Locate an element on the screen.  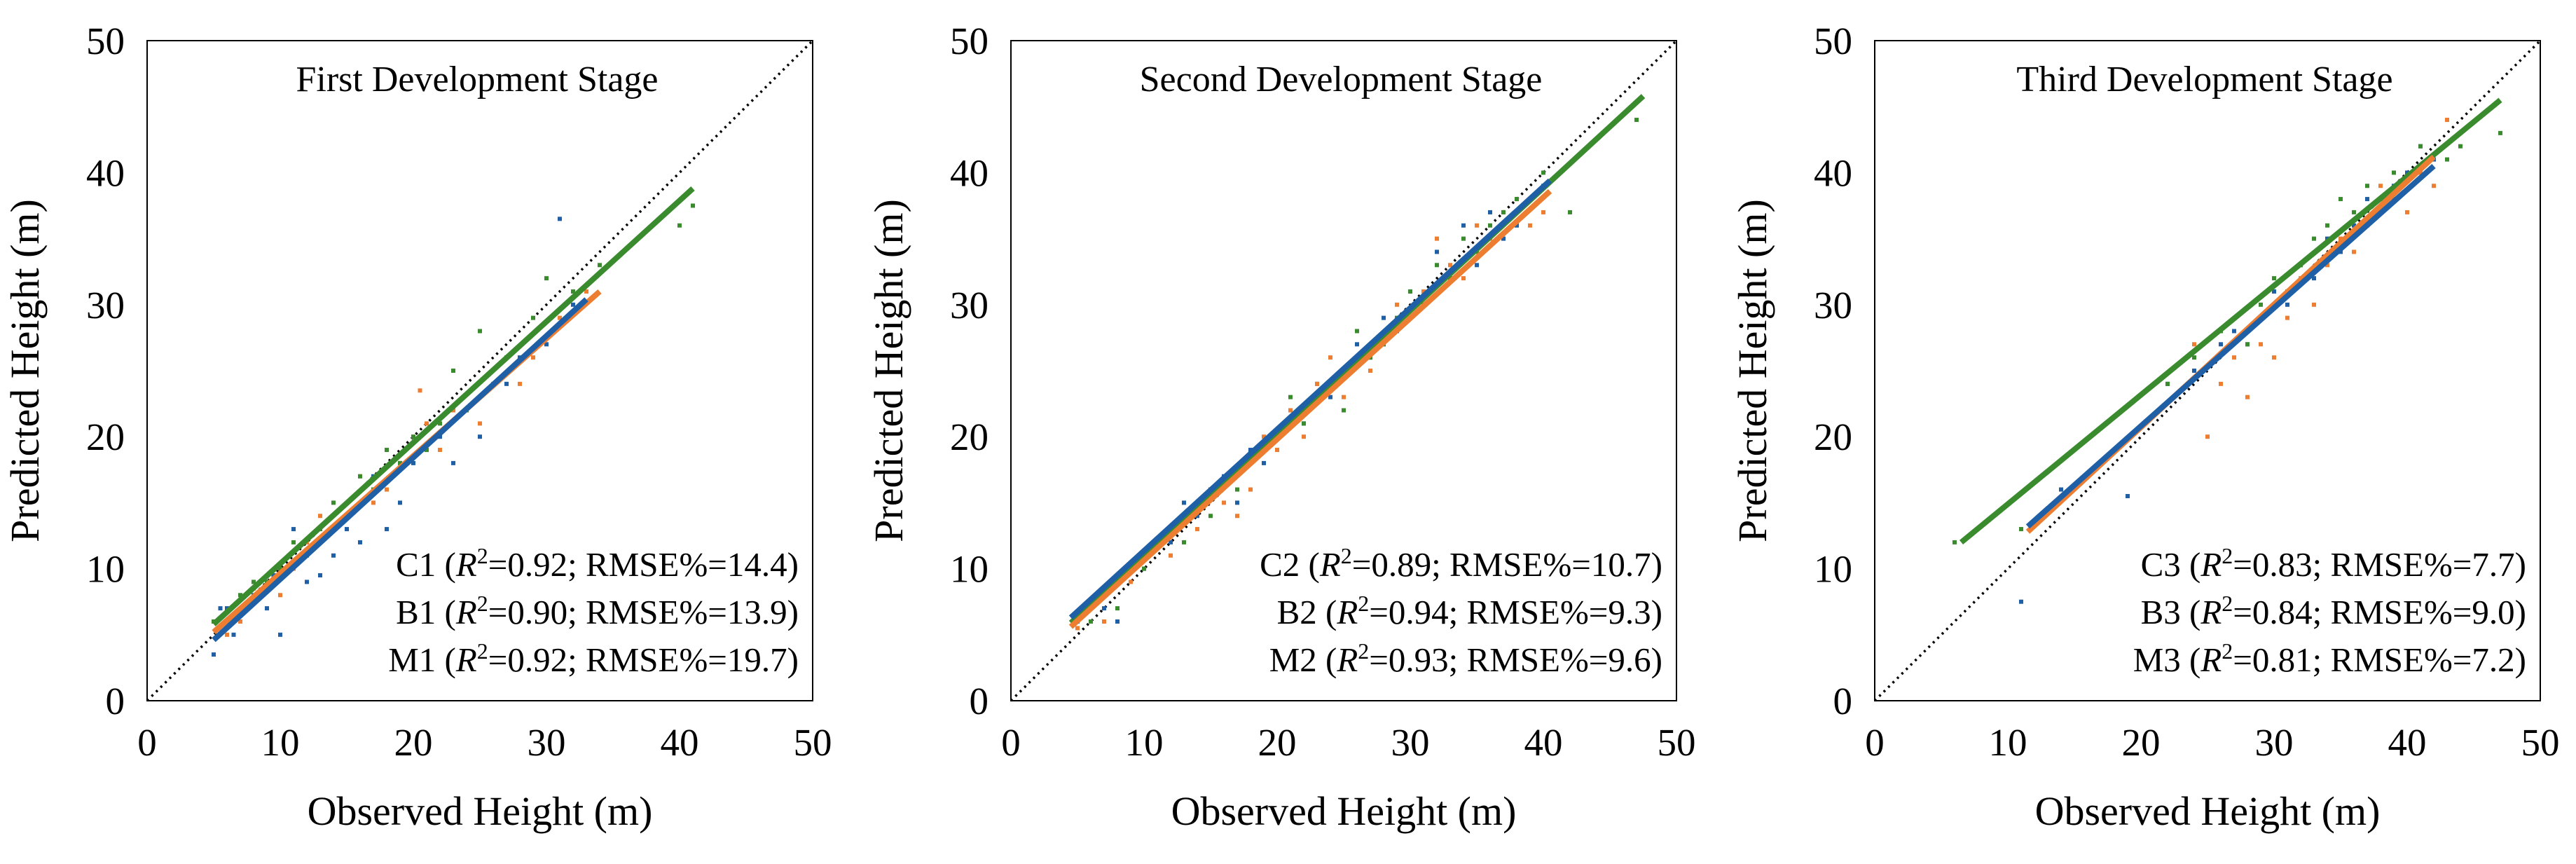
y-tick-label: 40 is located at coordinates (969, 172).